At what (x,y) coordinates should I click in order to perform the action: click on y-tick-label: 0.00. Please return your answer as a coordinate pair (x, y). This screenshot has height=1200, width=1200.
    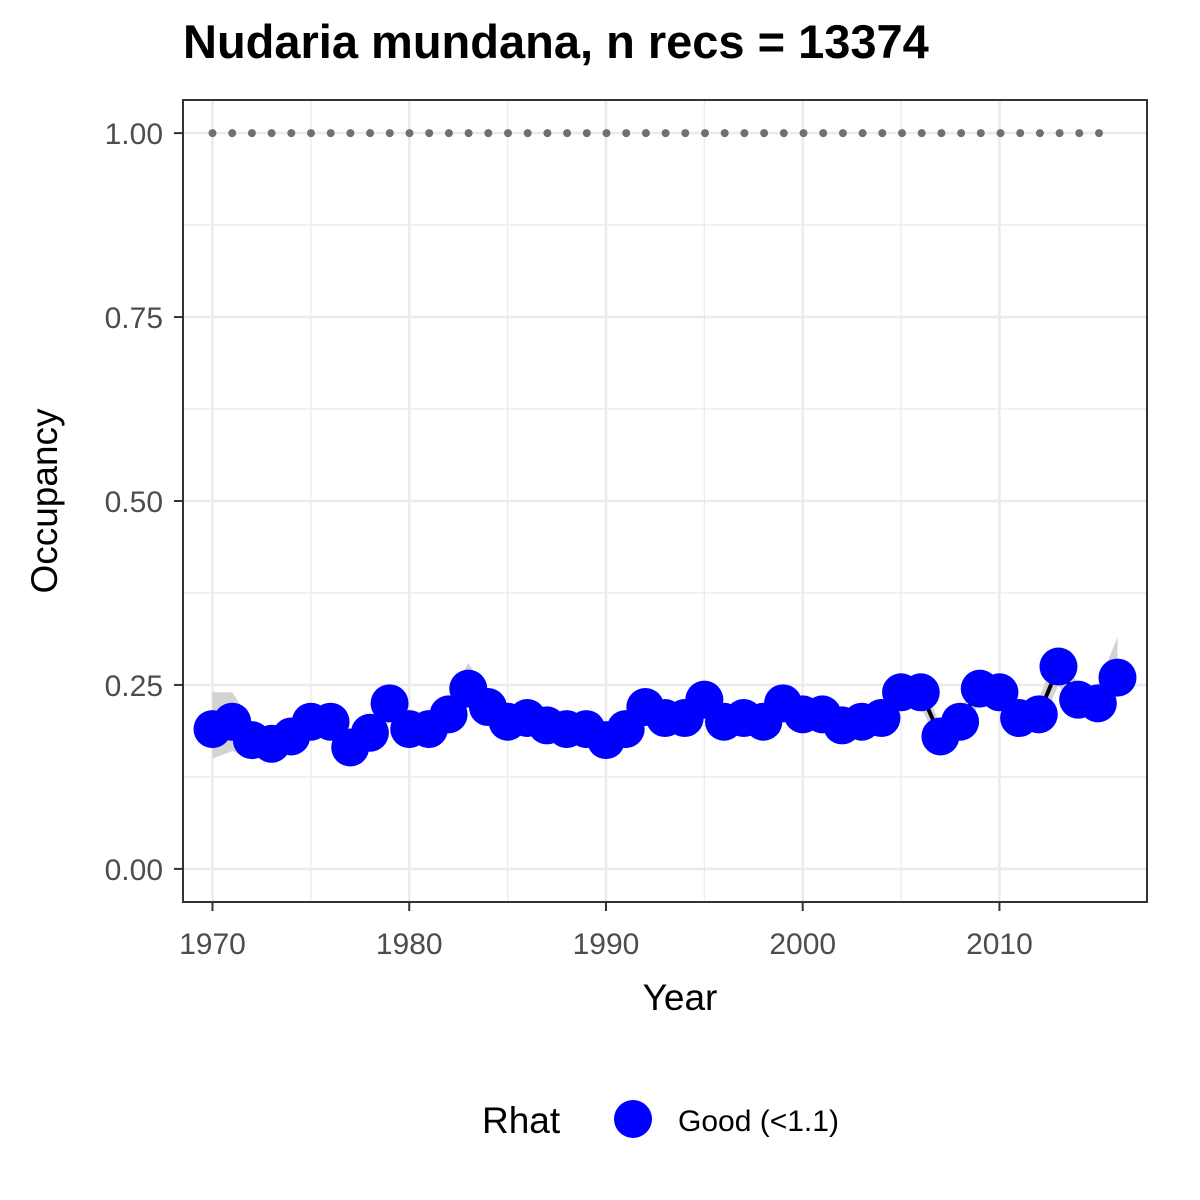
    Looking at the image, I should click on (134, 870).